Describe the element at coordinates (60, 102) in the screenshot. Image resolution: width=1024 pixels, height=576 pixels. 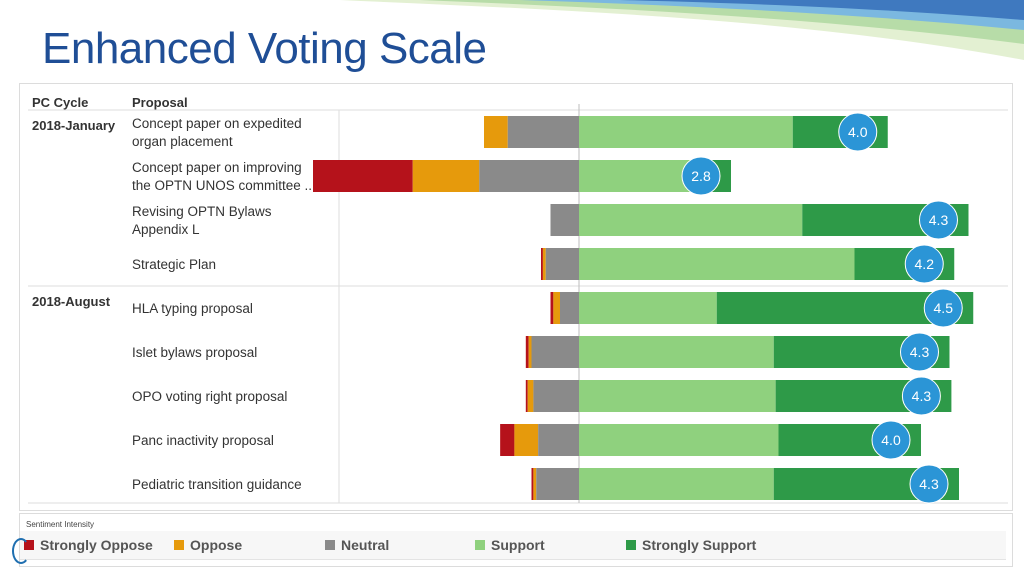
I see `header-pc-cycle: PC Cycle` at that location.